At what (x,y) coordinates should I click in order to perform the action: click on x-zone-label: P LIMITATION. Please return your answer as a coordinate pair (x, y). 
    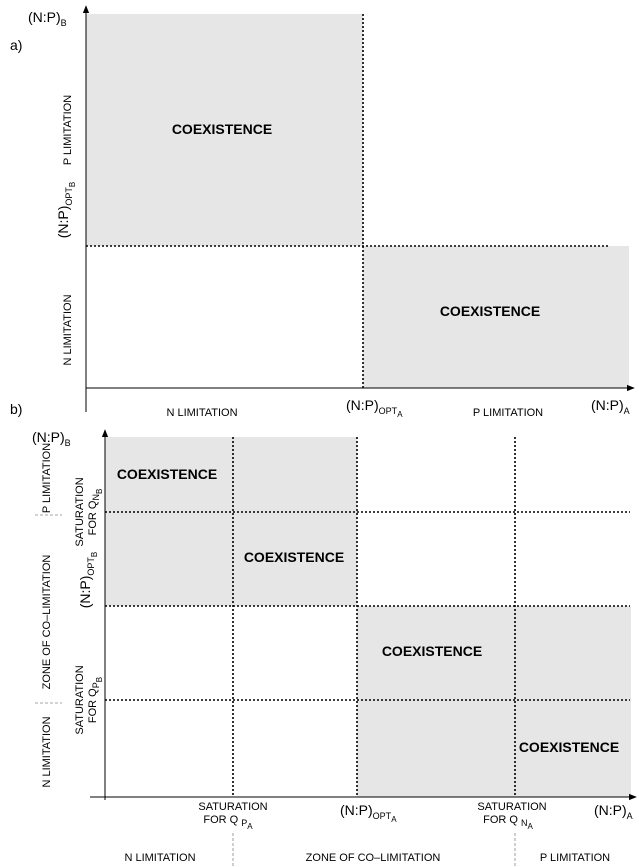
    Looking at the image, I should click on (575, 858).